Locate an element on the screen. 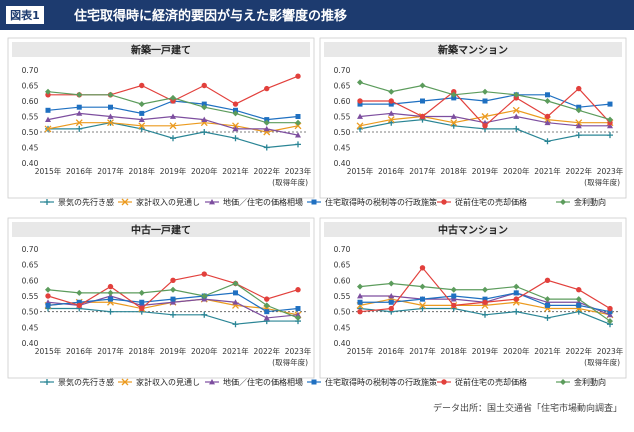 The width and height of the screenshot is (634, 432). y-tick-label: 0.65 is located at coordinates (30, 86).